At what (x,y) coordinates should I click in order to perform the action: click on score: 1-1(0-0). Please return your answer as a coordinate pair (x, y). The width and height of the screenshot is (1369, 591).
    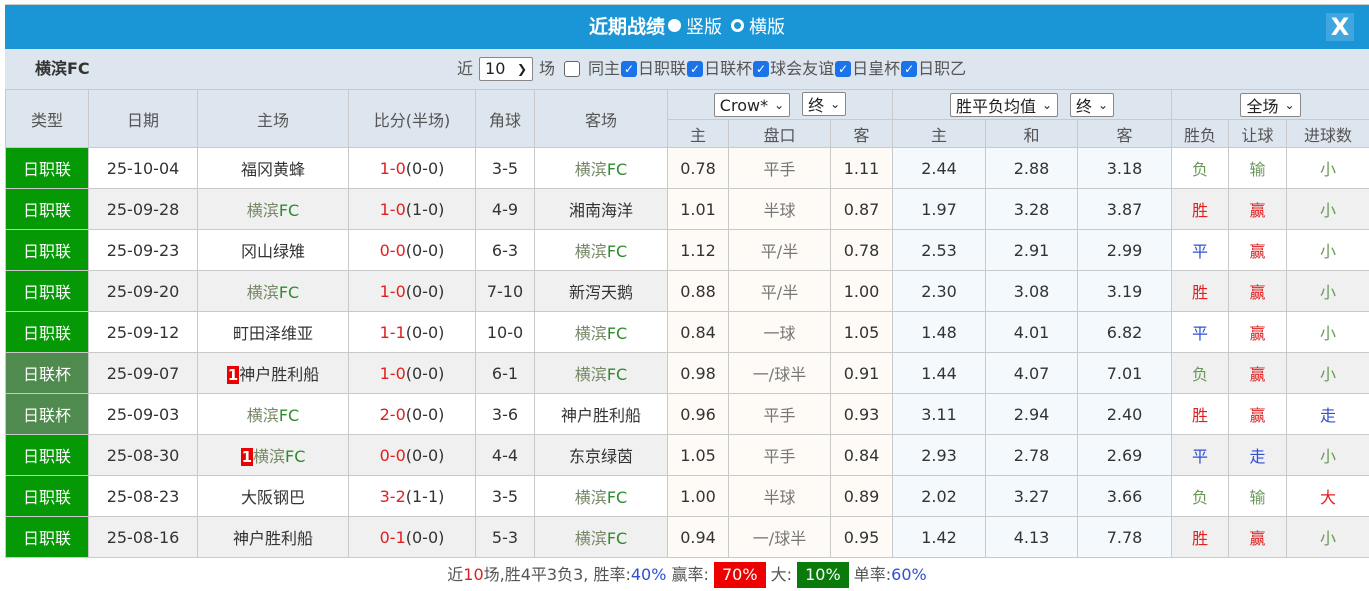
    Looking at the image, I should click on (412, 332).